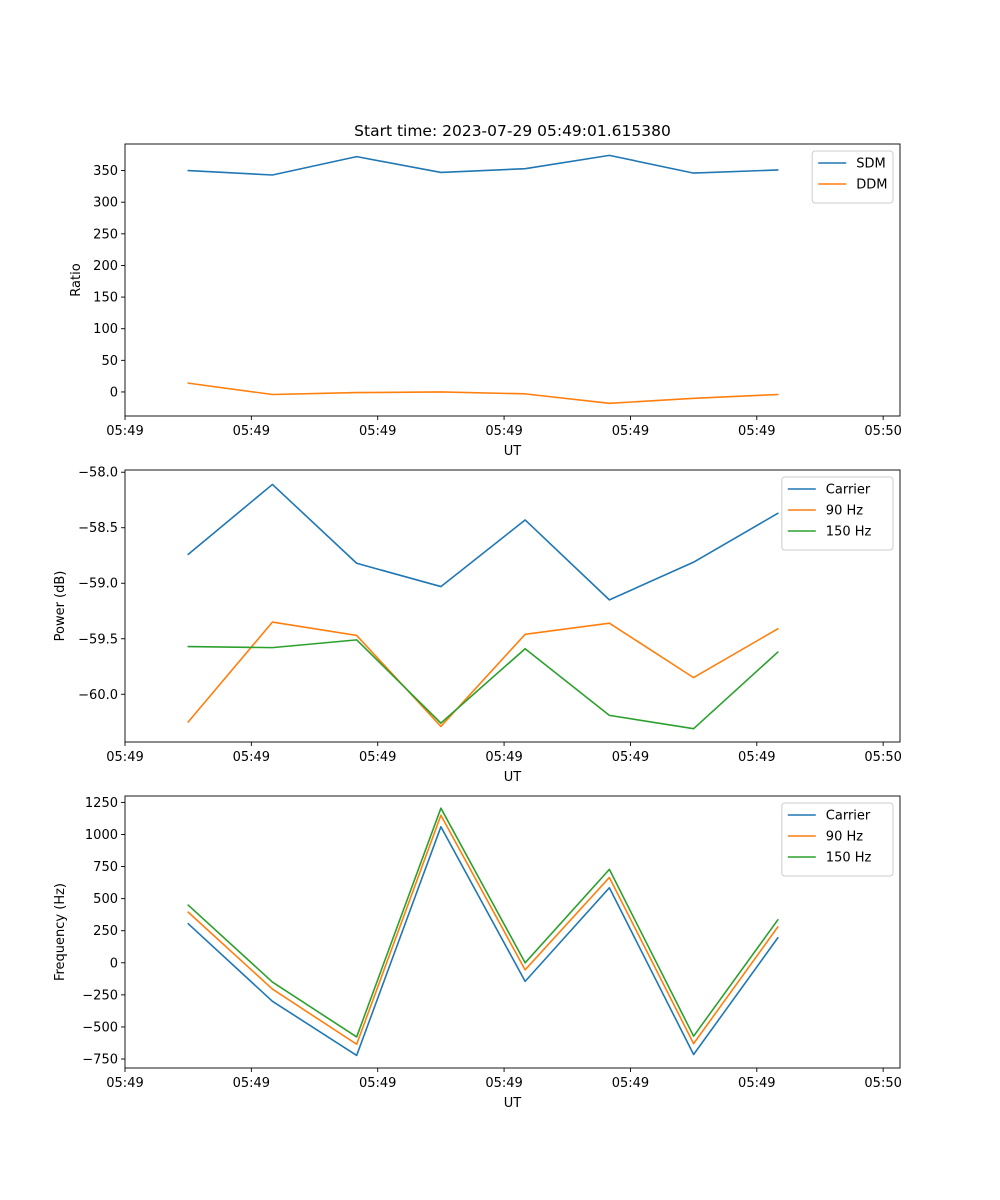 The image size is (1000, 1200). What do you see at coordinates (870, 164) in the screenshot?
I see `legend-label: SDM` at bounding box center [870, 164].